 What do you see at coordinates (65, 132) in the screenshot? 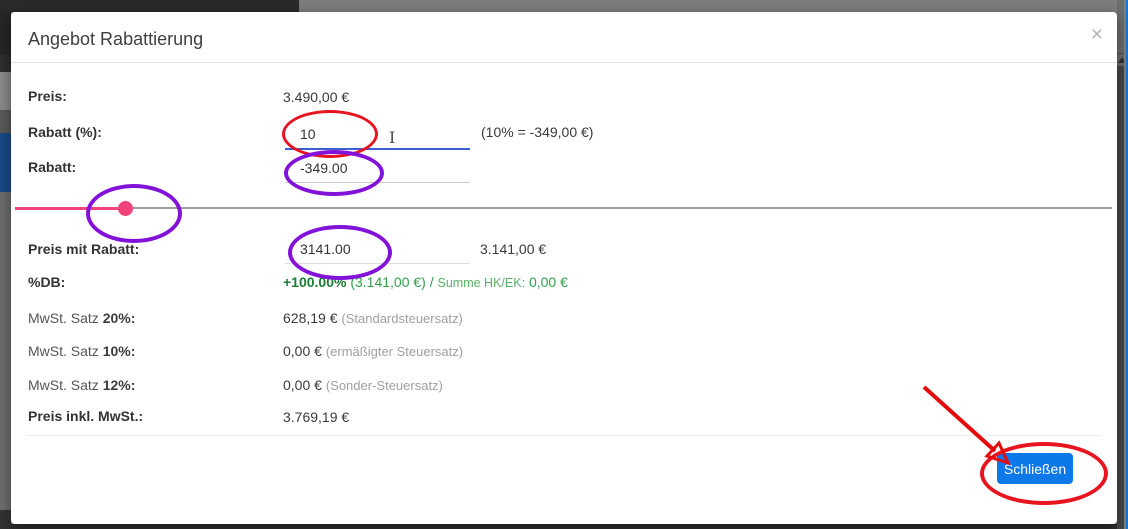
I see `rabatt-percent-label: Rabatt (%):` at bounding box center [65, 132].